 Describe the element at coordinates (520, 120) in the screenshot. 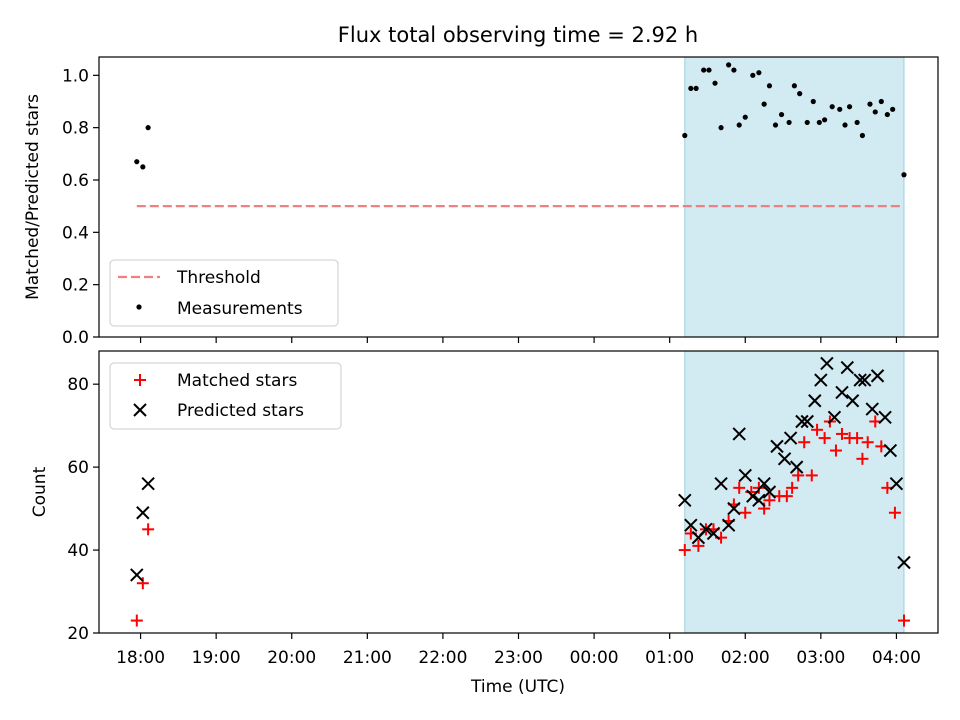

I see `ratio-marks` at that location.